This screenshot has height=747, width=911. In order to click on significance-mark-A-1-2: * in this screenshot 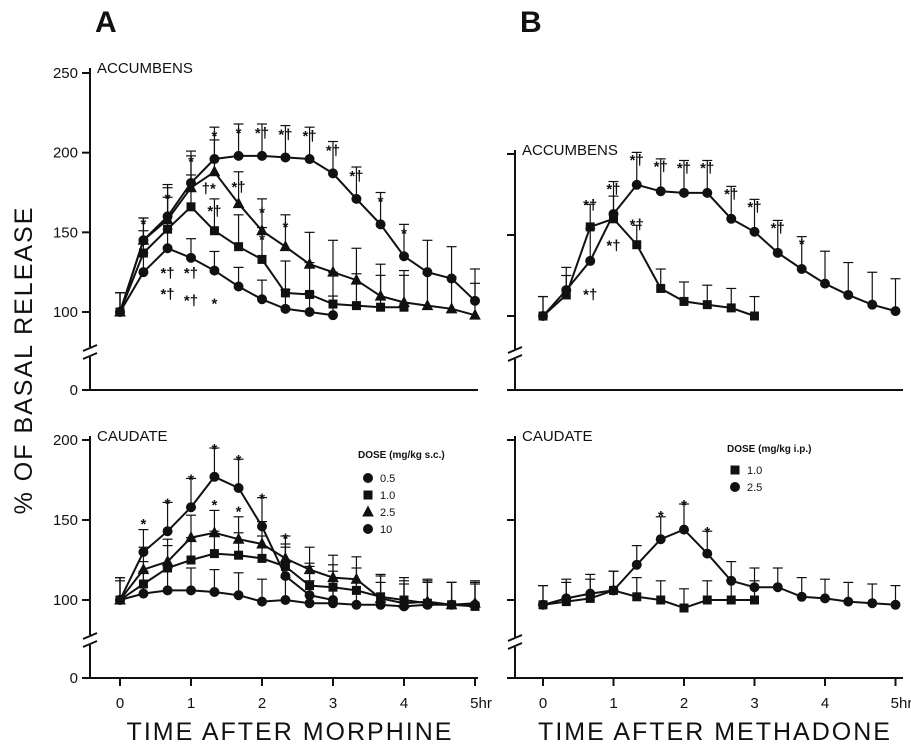, I will do `click(191, 479)`.